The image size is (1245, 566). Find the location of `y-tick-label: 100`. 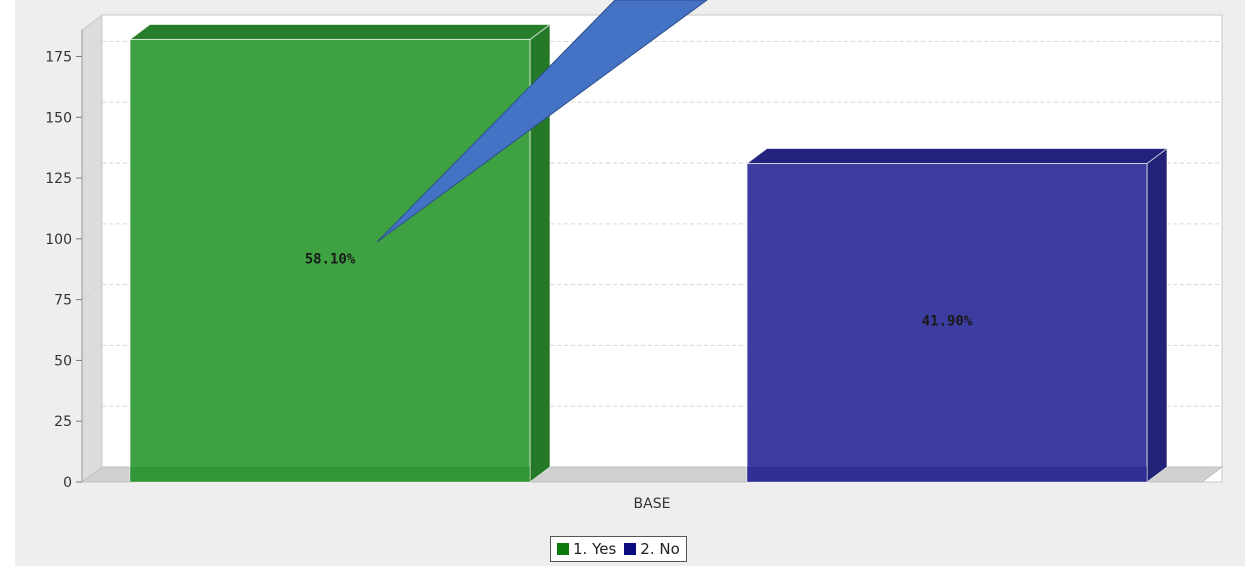

y-tick-label: 100 is located at coordinates (58, 240).